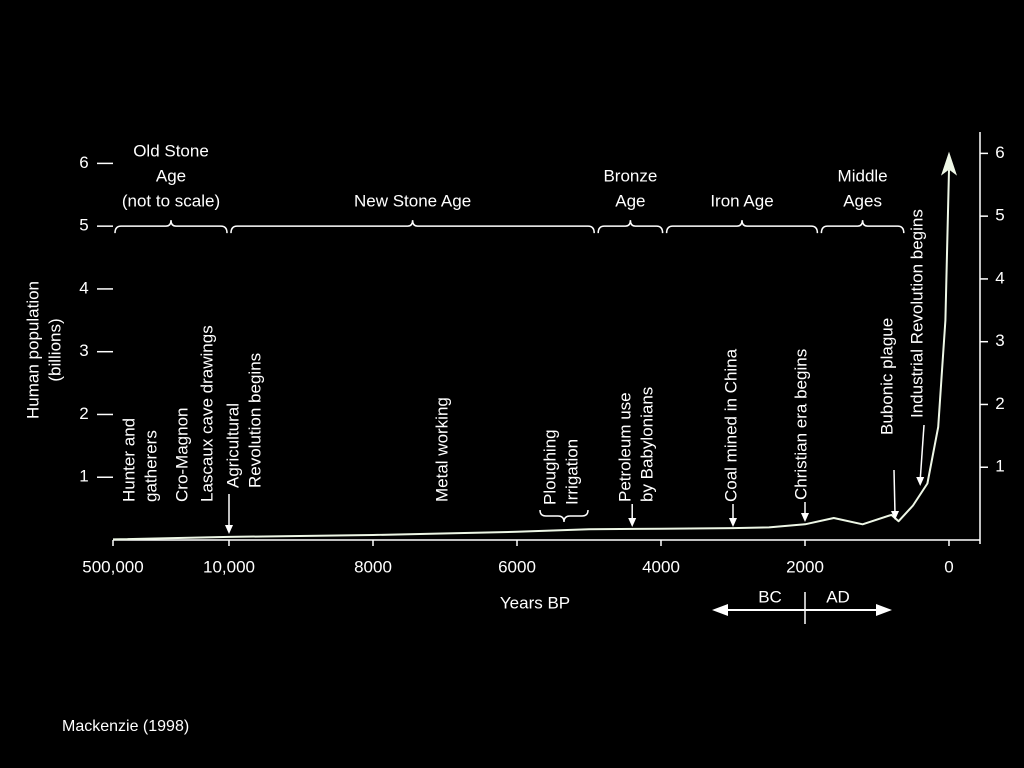 The image size is (1024, 768). I want to click on y2-tick-label: 6, so click(999, 152).